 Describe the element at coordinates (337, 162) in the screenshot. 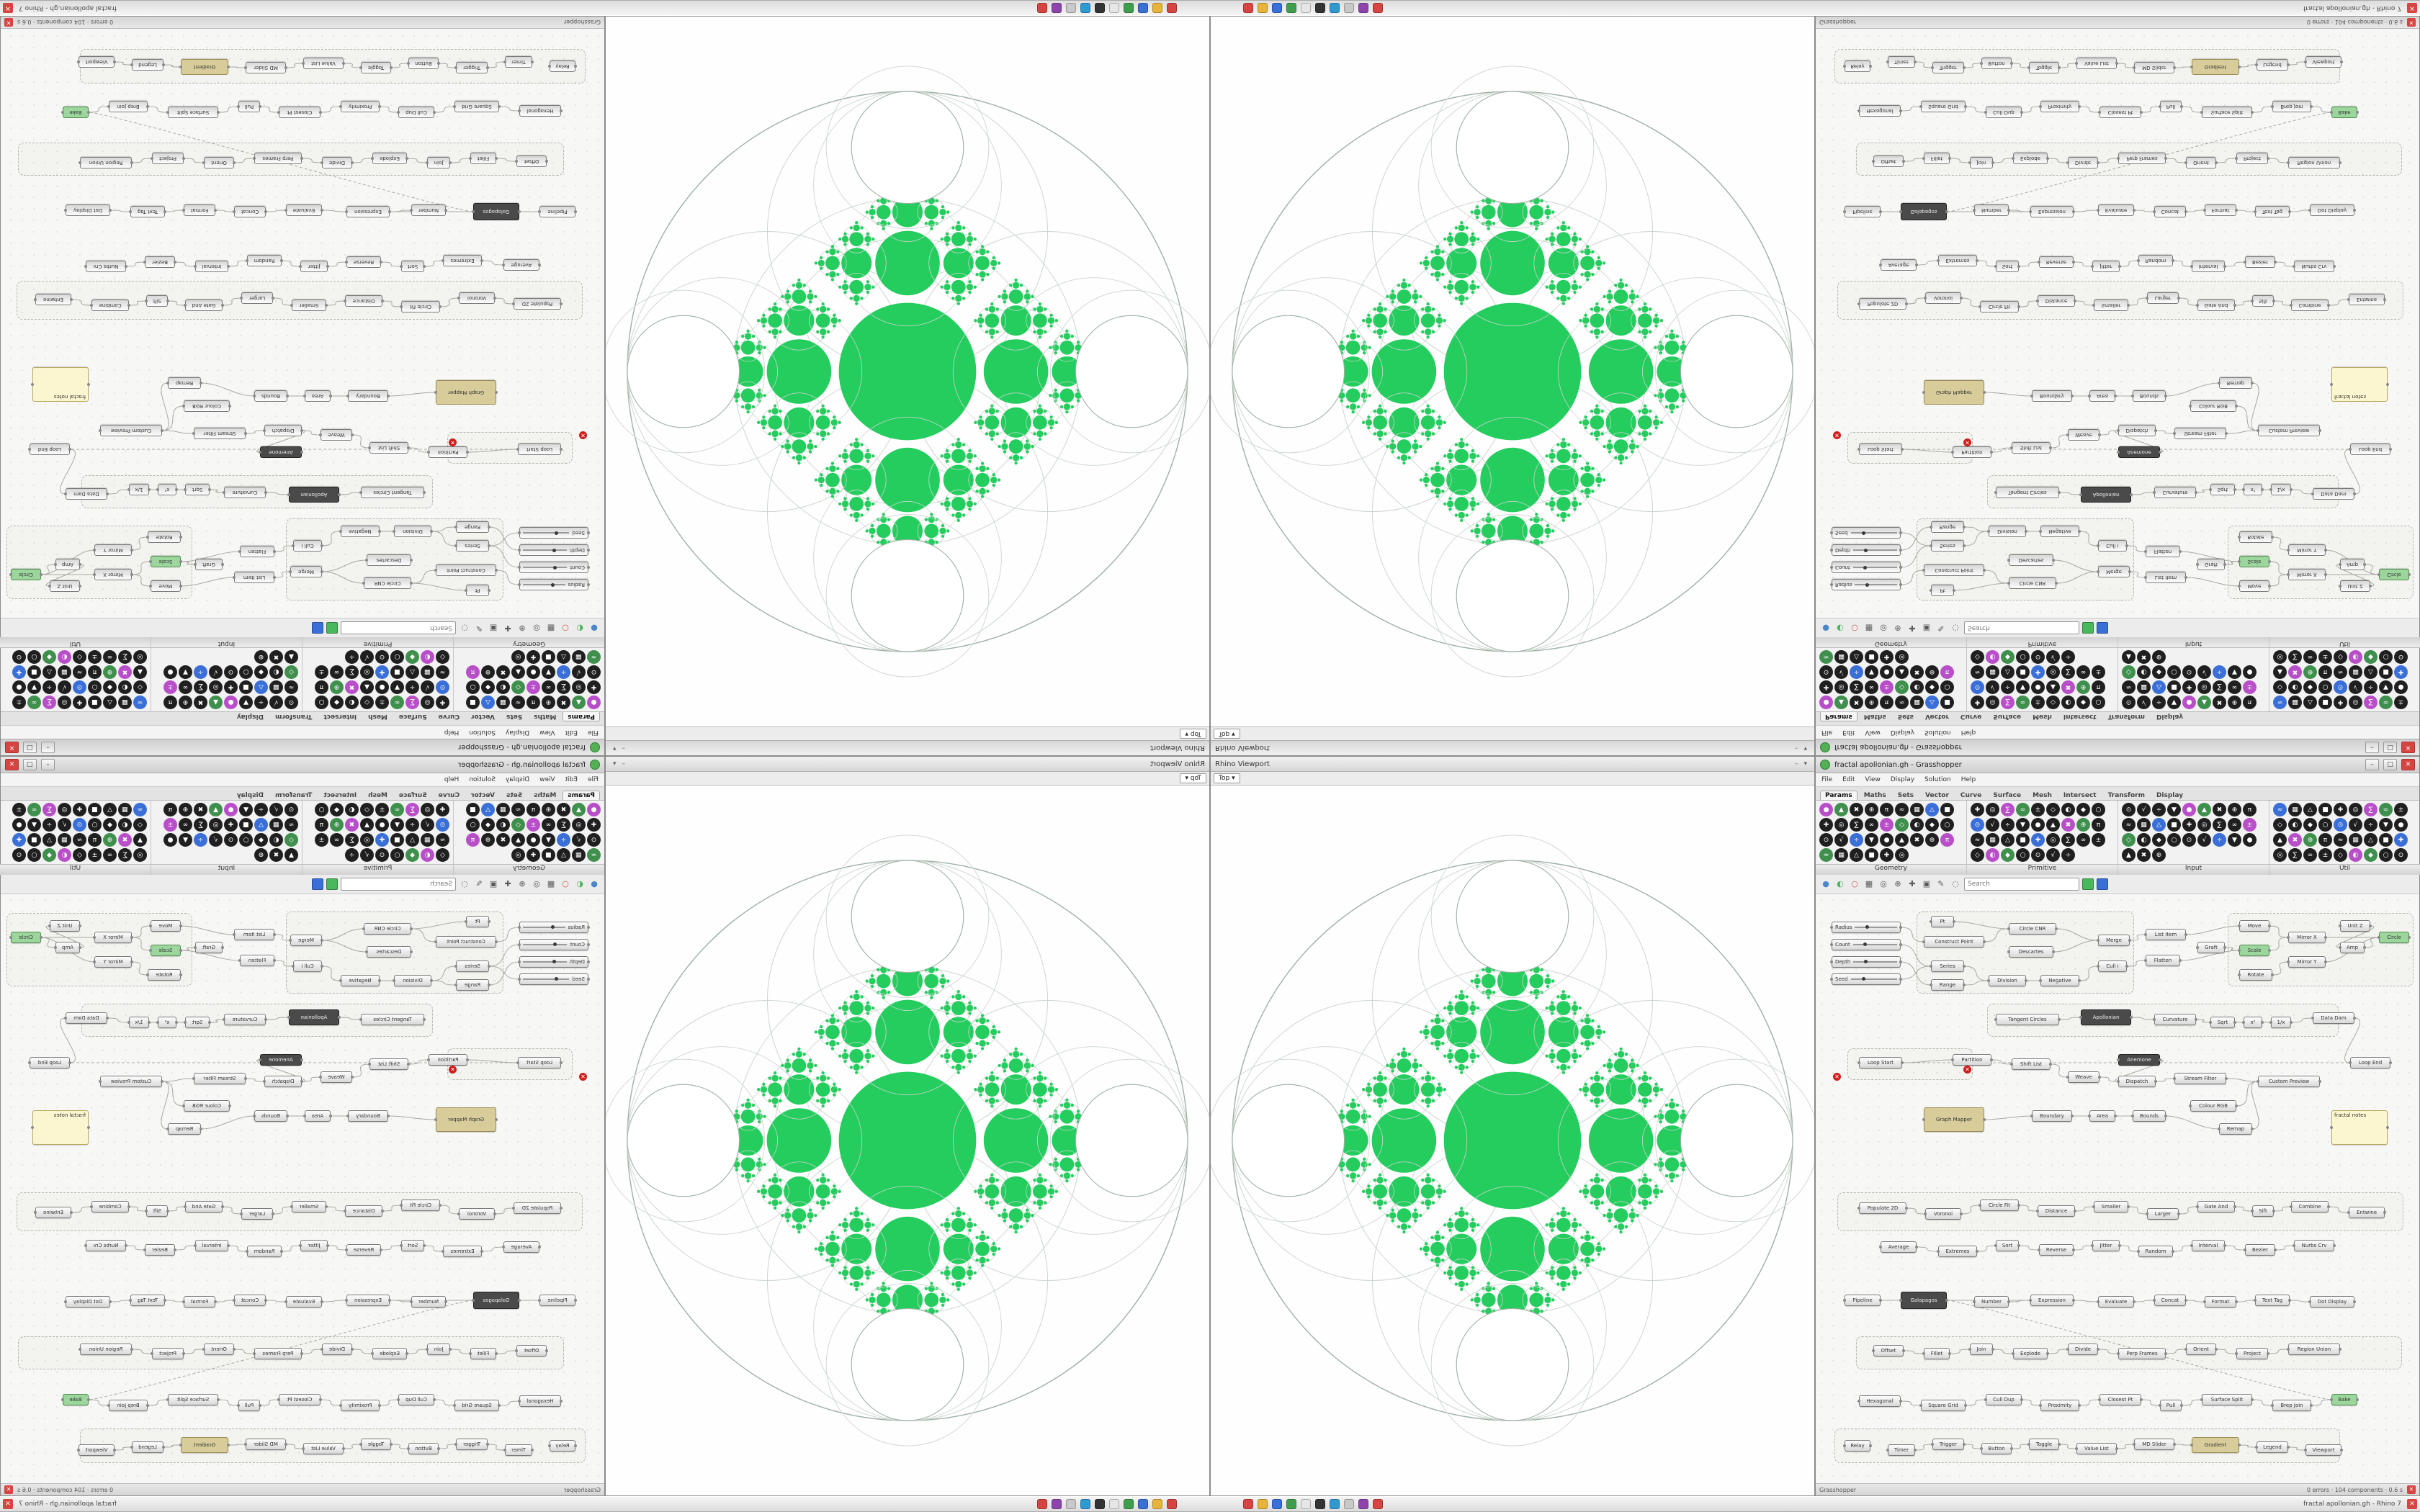

I see `gh-node-divide: Divide` at that location.